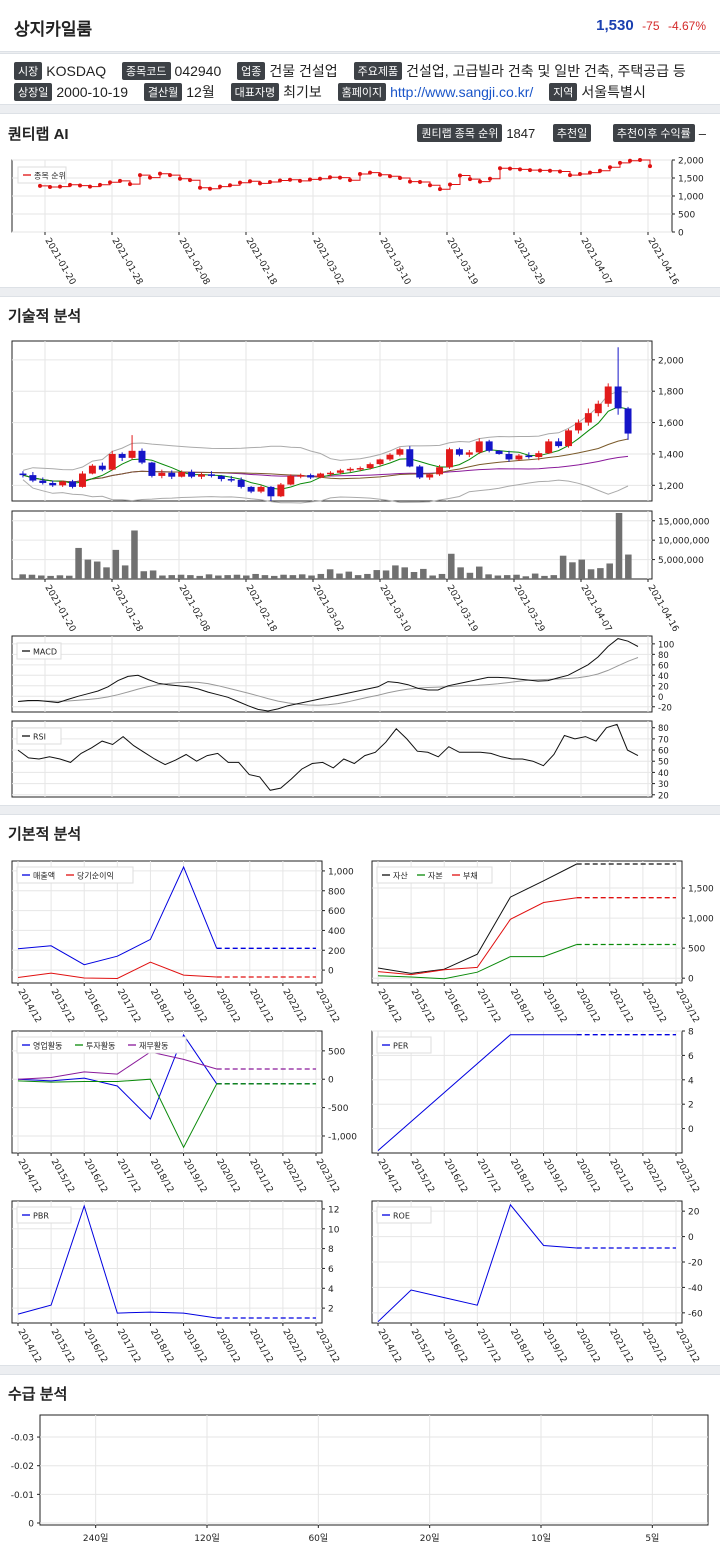  What do you see at coordinates (47, 1046) in the screenshot?
I see `cashflow-legend-label: 영업활동` at bounding box center [47, 1046].